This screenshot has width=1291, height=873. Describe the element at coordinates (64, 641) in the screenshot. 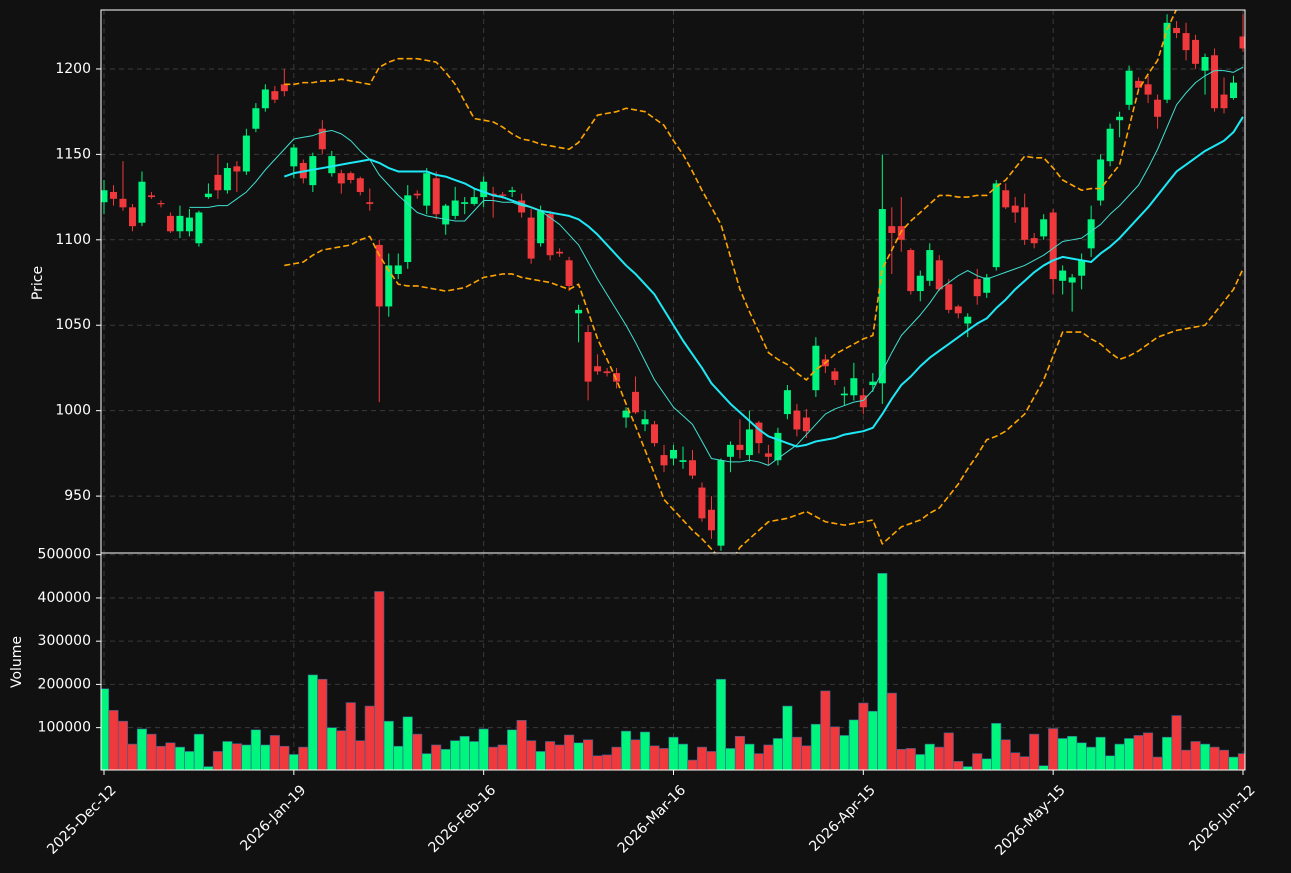

I see `y-tick-label: 300000` at that location.